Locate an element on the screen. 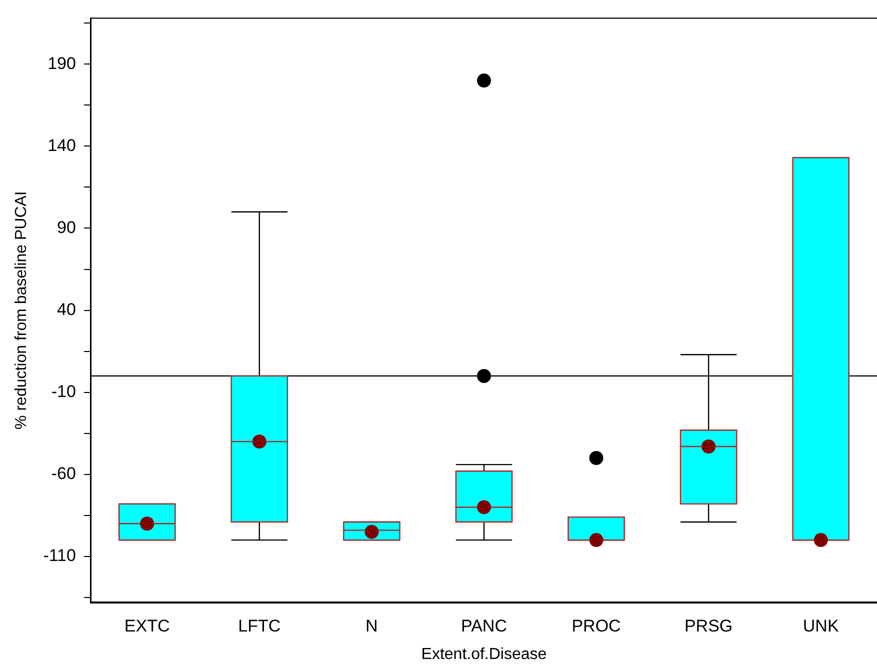  x-tick-label: PANC is located at coordinates (483, 626).